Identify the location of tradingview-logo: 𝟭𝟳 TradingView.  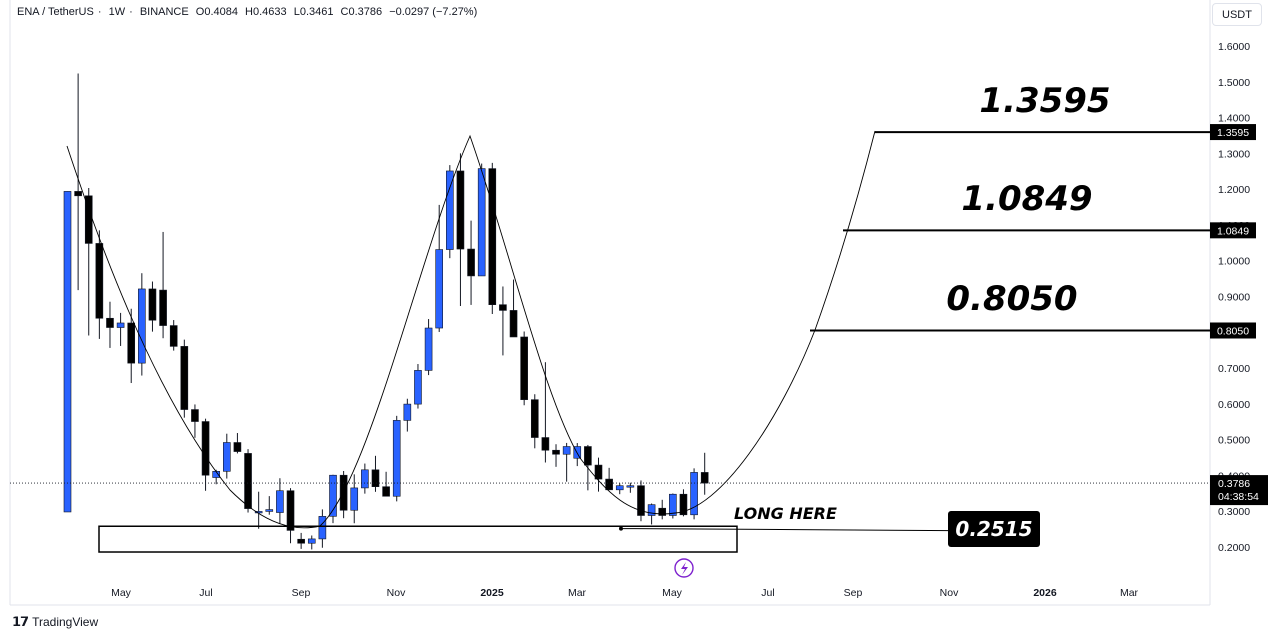
(55, 622).